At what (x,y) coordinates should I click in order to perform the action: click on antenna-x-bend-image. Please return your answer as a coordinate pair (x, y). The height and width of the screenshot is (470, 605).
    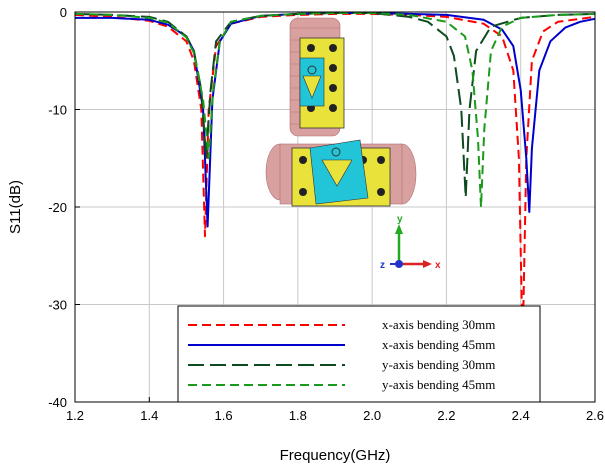
    Looking at the image, I should click on (341, 173).